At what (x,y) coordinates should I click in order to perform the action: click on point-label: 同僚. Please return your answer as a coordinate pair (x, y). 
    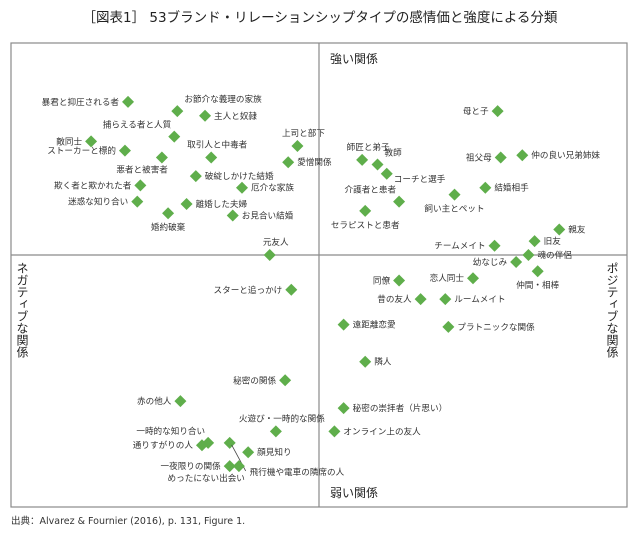
    Looking at the image, I should click on (382, 281).